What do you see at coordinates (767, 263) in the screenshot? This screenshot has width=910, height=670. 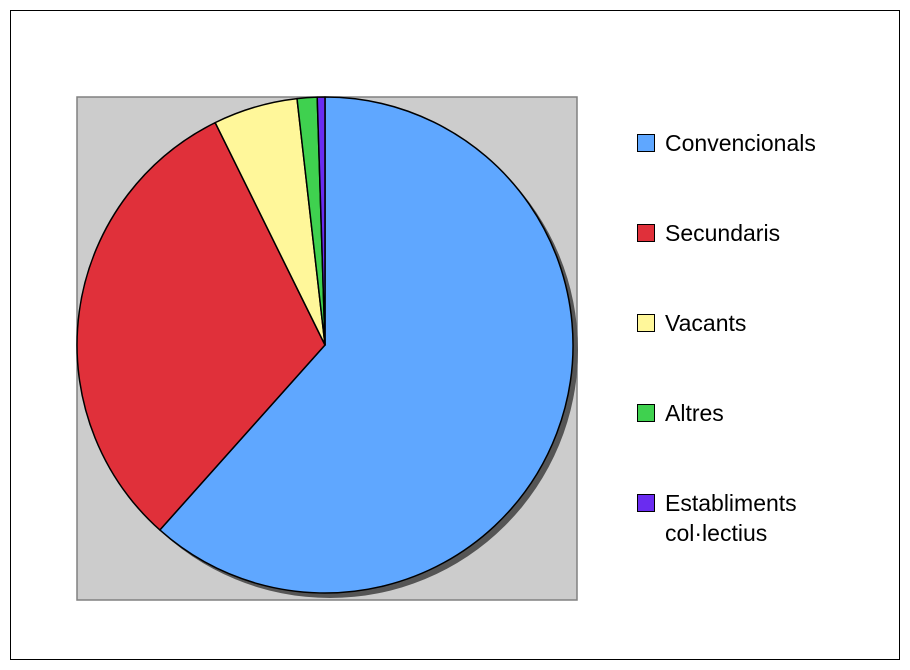 I see `legend-item: Secundaris` at bounding box center [767, 263].